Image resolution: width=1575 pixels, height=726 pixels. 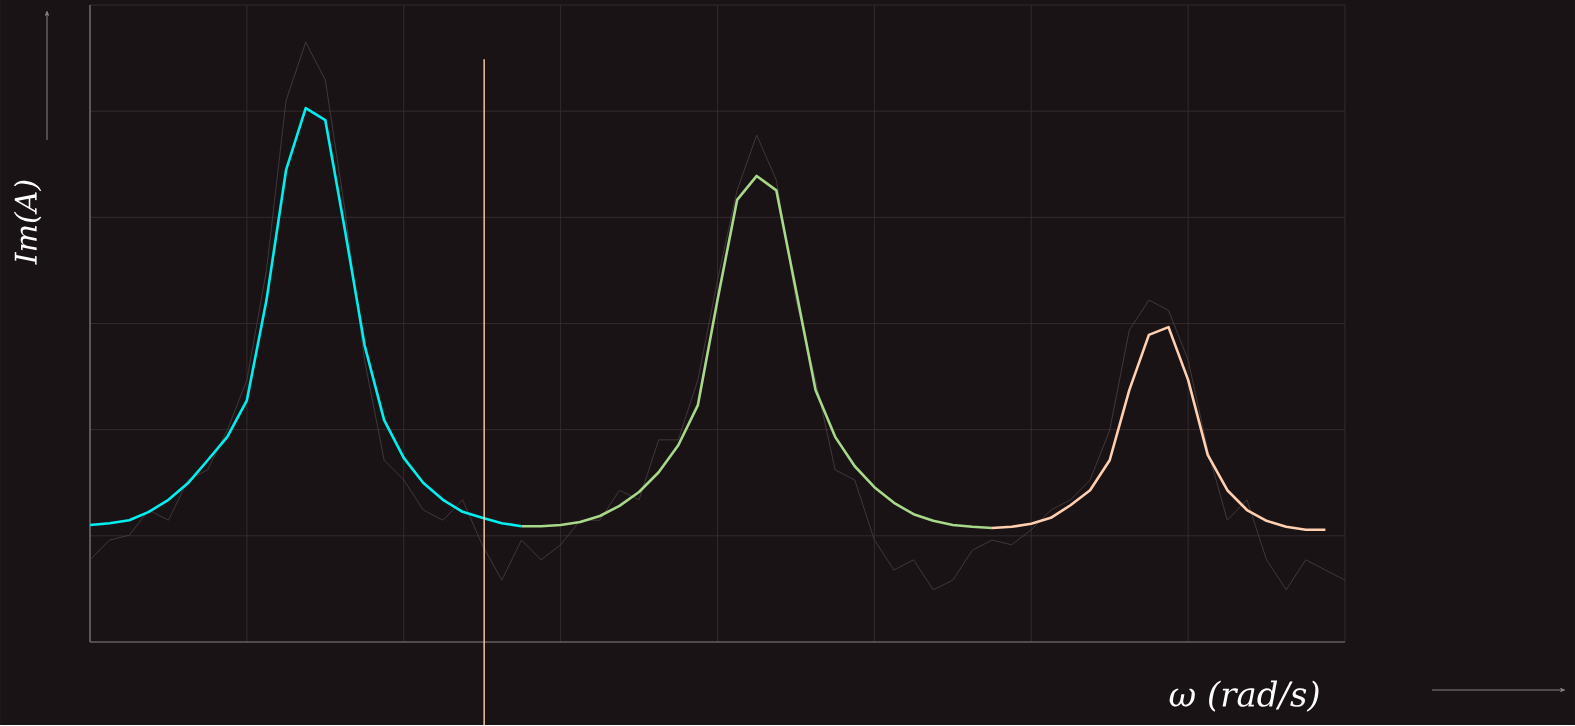 What do you see at coordinates (27, 222) in the screenshot?
I see `y-axis-title: Im(A)` at bounding box center [27, 222].